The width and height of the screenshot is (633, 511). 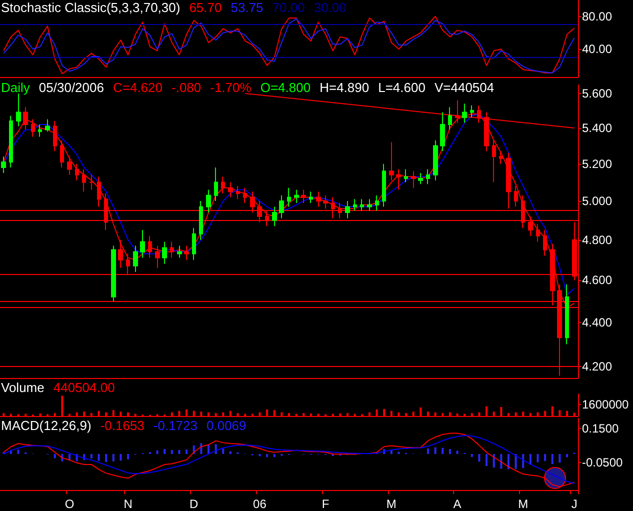 What do you see at coordinates (128, 504) in the screenshot?
I see `x-tick-label: N` at bounding box center [128, 504].